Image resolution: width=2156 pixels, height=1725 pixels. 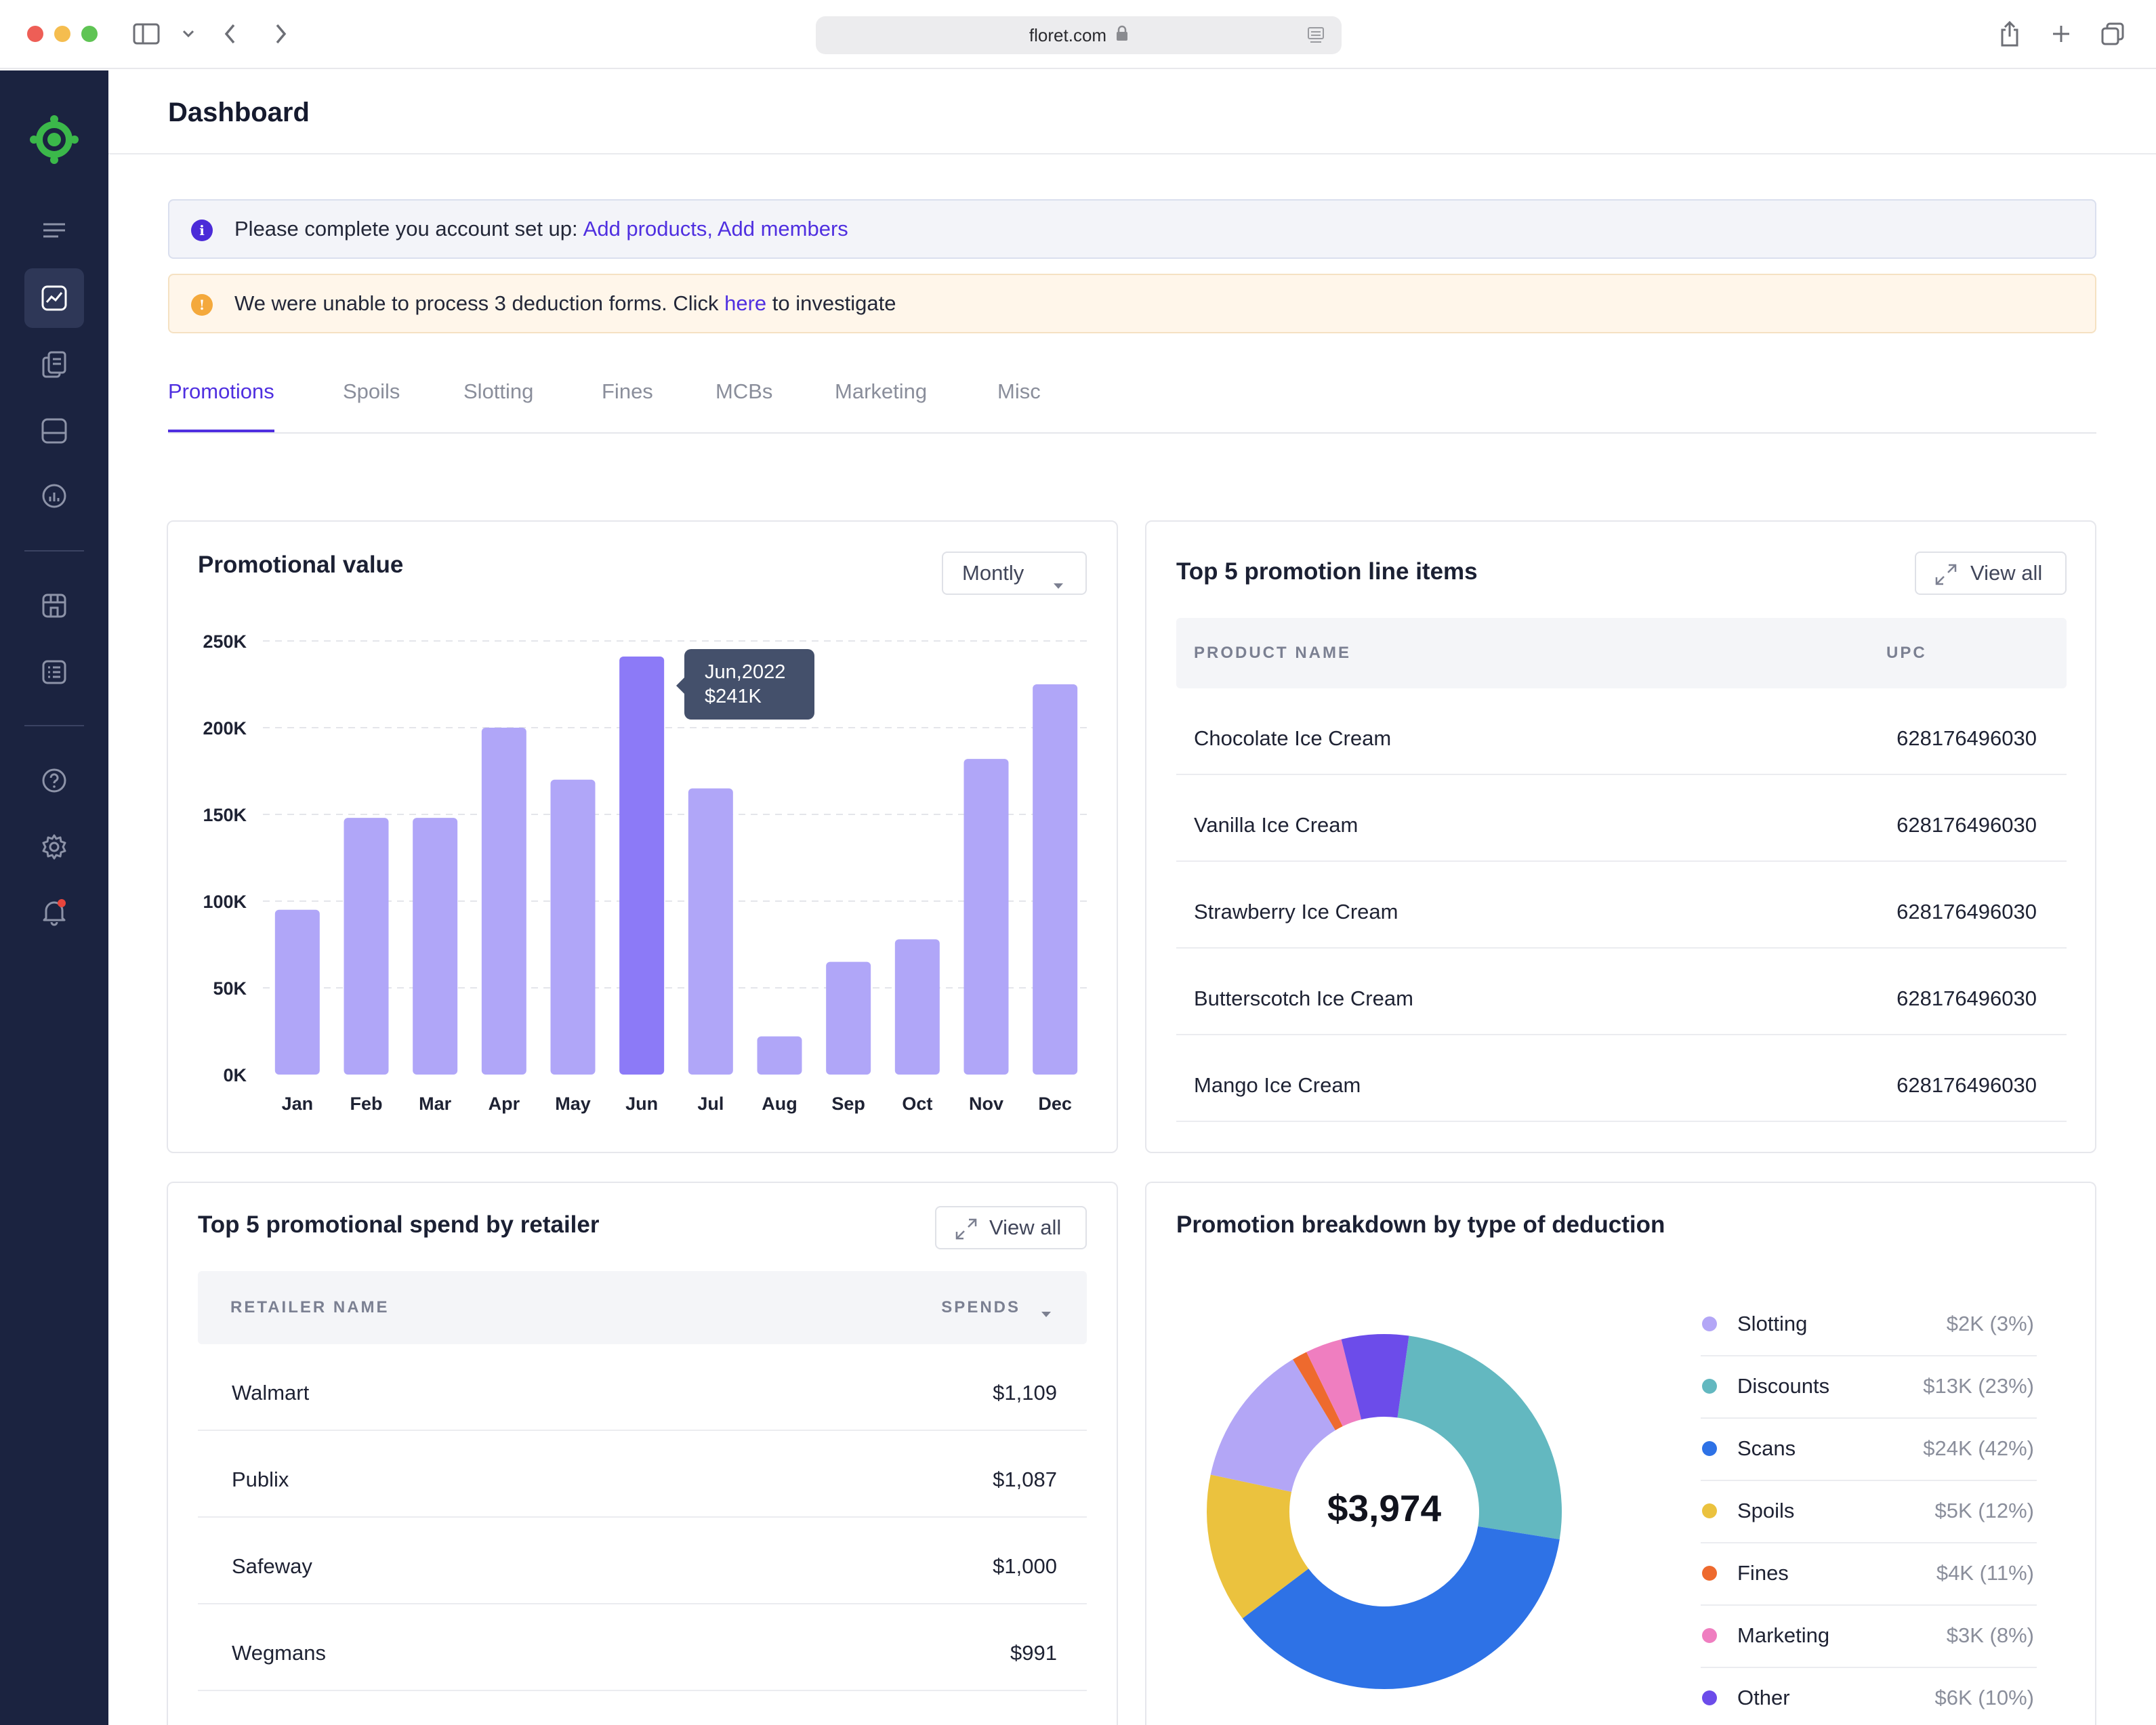 What do you see at coordinates (1869, 1696) in the screenshot?
I see `legend-item-other: Other $6K (10%)` at bounding box center [1869, 1696].